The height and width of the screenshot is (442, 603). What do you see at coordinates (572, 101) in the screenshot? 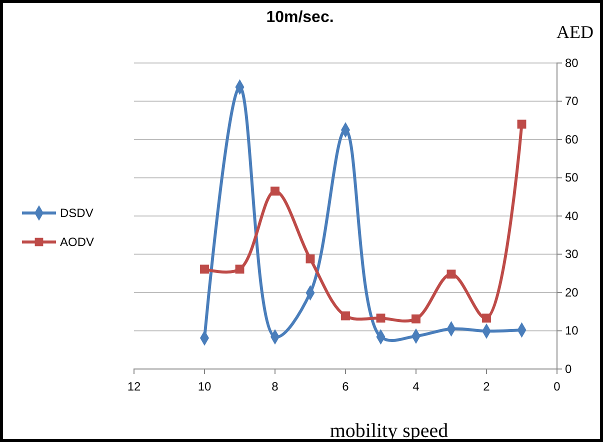
I see `y-tick-label: 70` at bounding box center [572, 101].